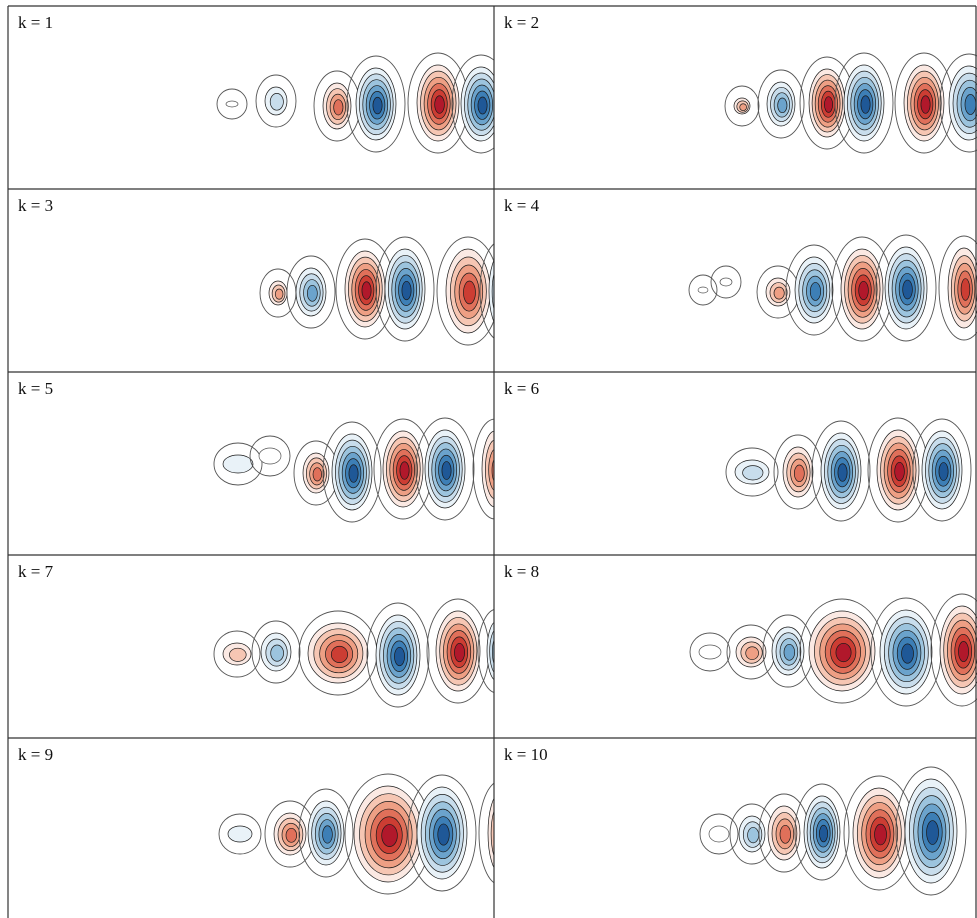  Describe the element at coordinates (521, 388) in the screenshot. I see `panel-label: k = 6` at that location.